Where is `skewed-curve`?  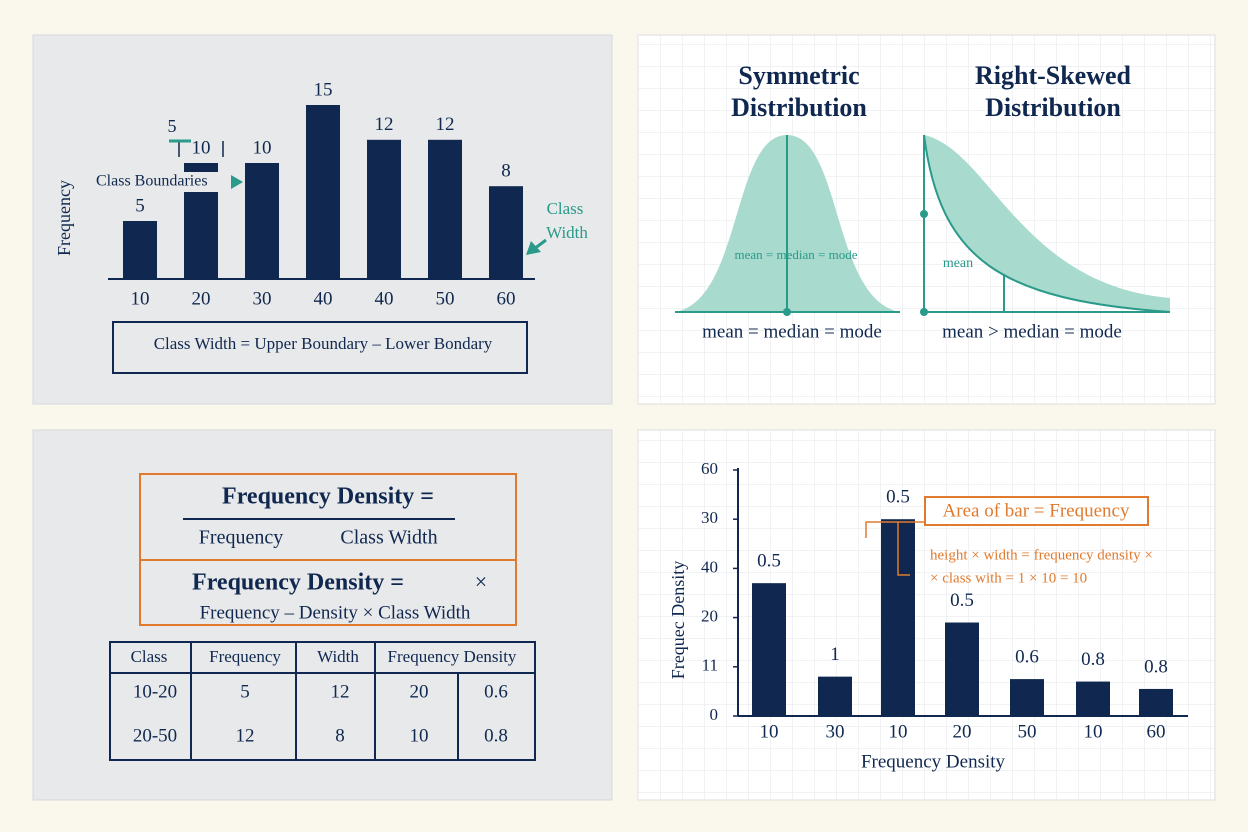 skewed-curve is located at coordinates (1047, 223).